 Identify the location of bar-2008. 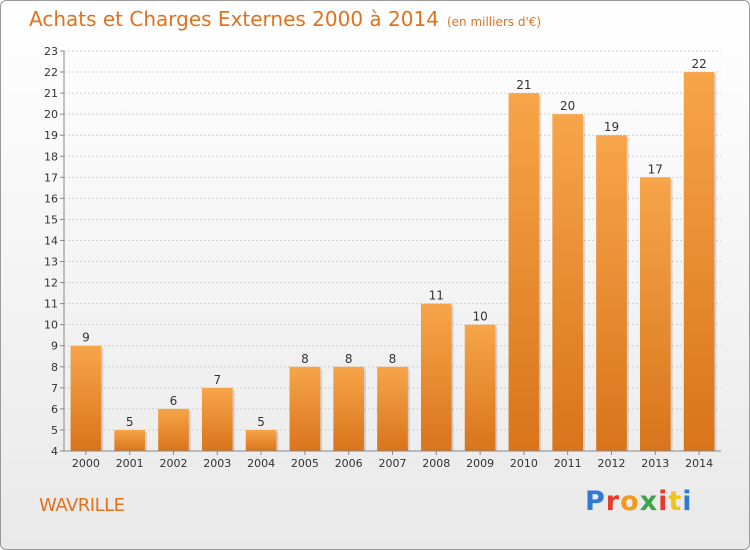
(436, 377).